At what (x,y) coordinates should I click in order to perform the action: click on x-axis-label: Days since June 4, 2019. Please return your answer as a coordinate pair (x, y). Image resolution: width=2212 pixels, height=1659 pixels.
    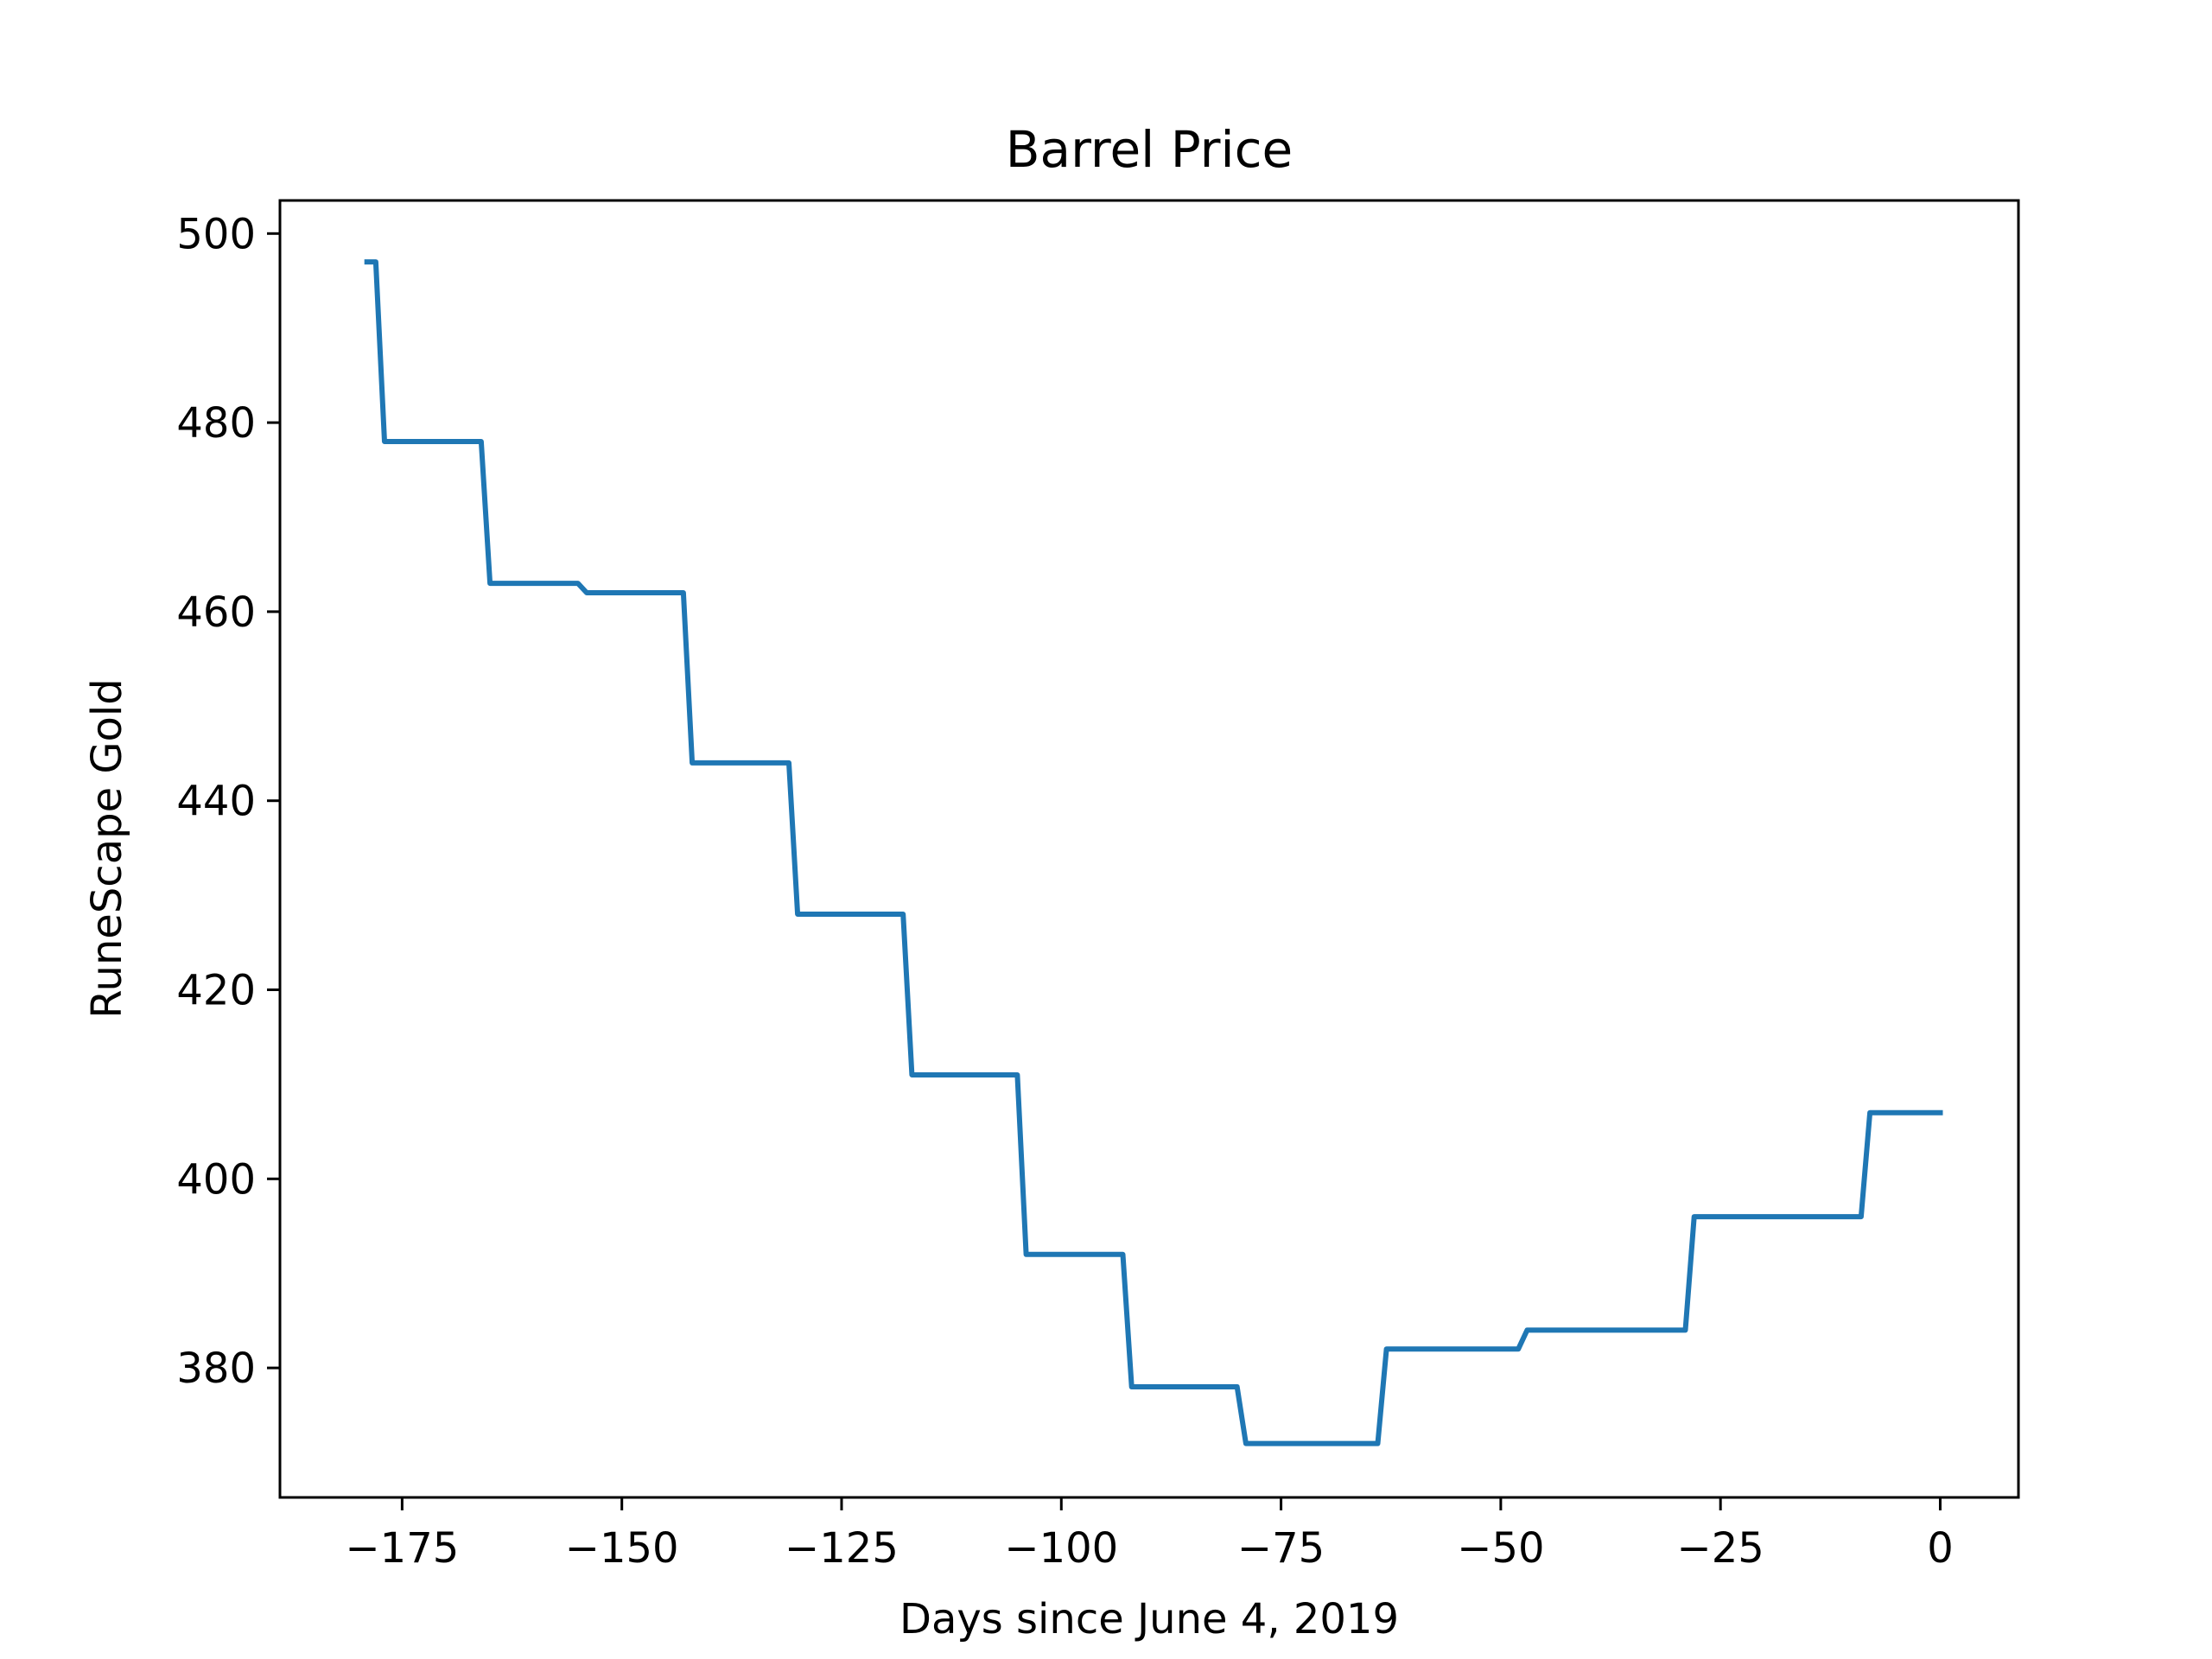
    Looking at the image, I should click on (1149, 1619).